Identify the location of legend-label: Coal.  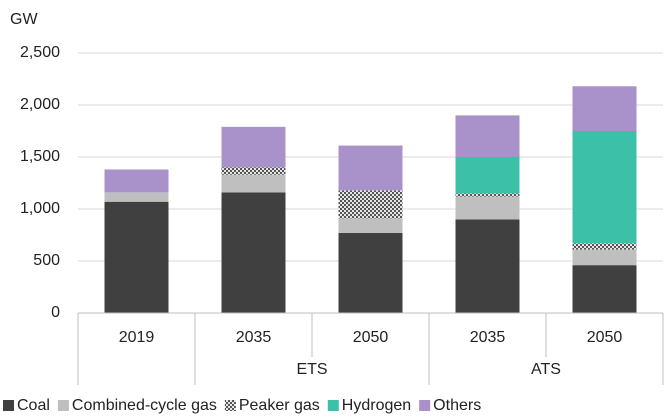
(33, 405).